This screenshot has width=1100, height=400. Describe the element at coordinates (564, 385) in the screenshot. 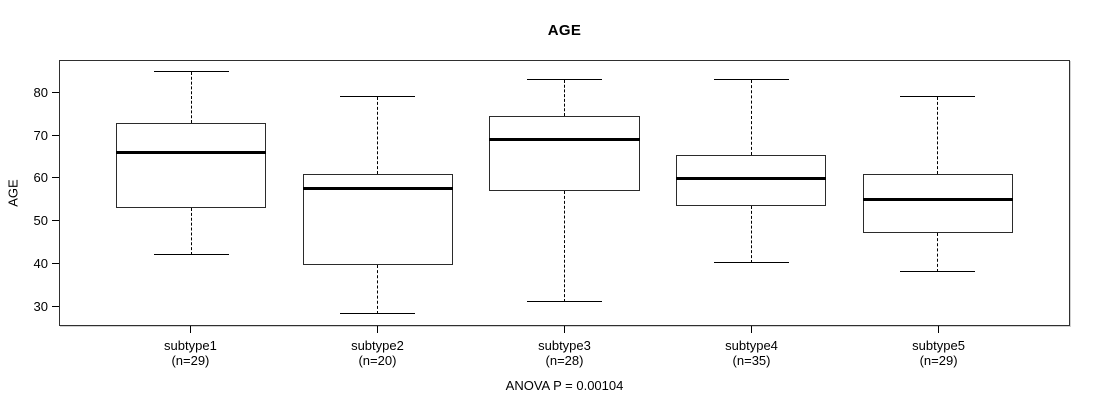

I see `anova-annotation: ANOVA P = 0.00104` at that location.